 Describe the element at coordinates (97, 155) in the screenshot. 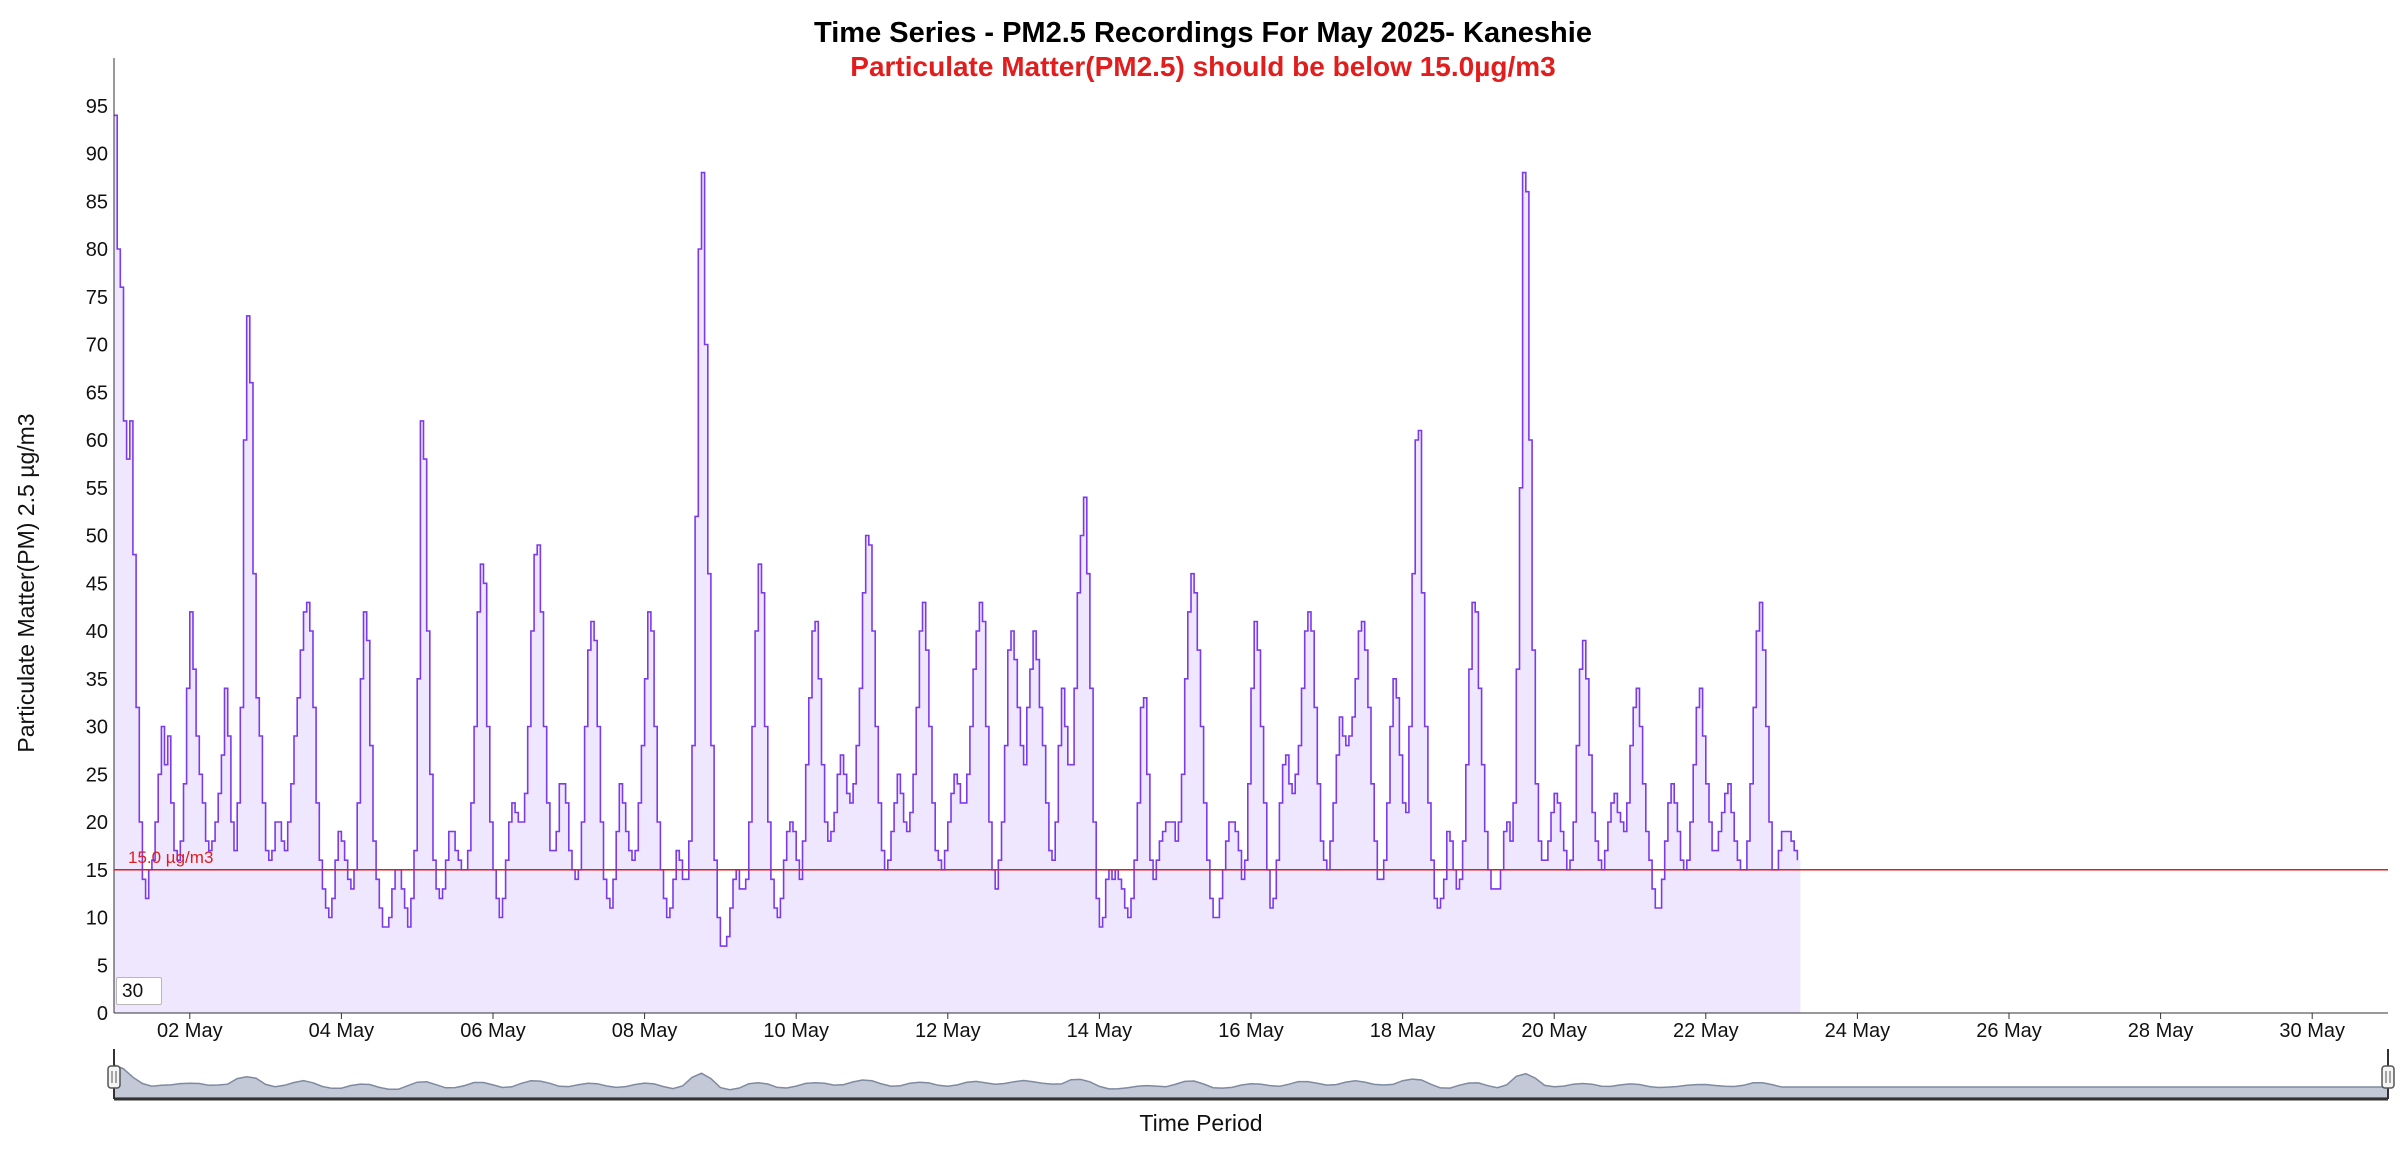

I see `y-tick-label: 90` at that location.